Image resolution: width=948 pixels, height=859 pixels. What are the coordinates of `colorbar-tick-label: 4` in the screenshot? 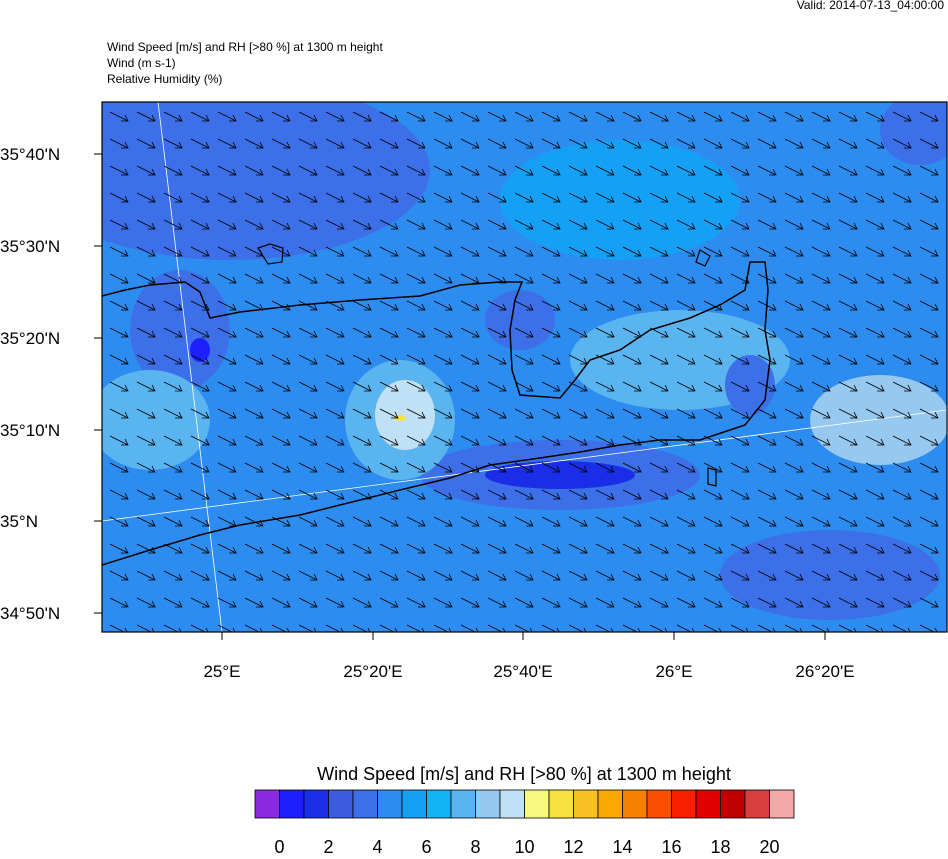 It's located at (377, 845).